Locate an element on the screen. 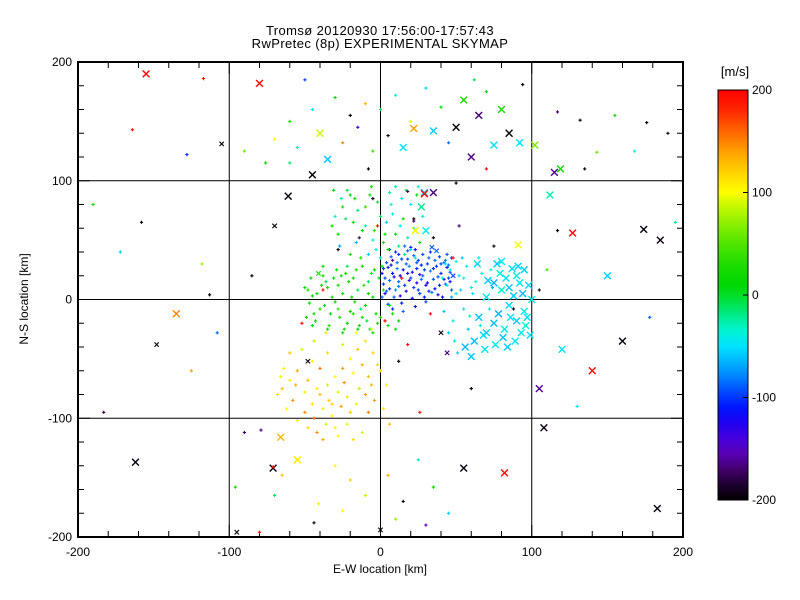 Image resolution: width=800 pixels, height=600 pixels. y-axis-label: N-S location [km] is located at coordinates (24, 298).